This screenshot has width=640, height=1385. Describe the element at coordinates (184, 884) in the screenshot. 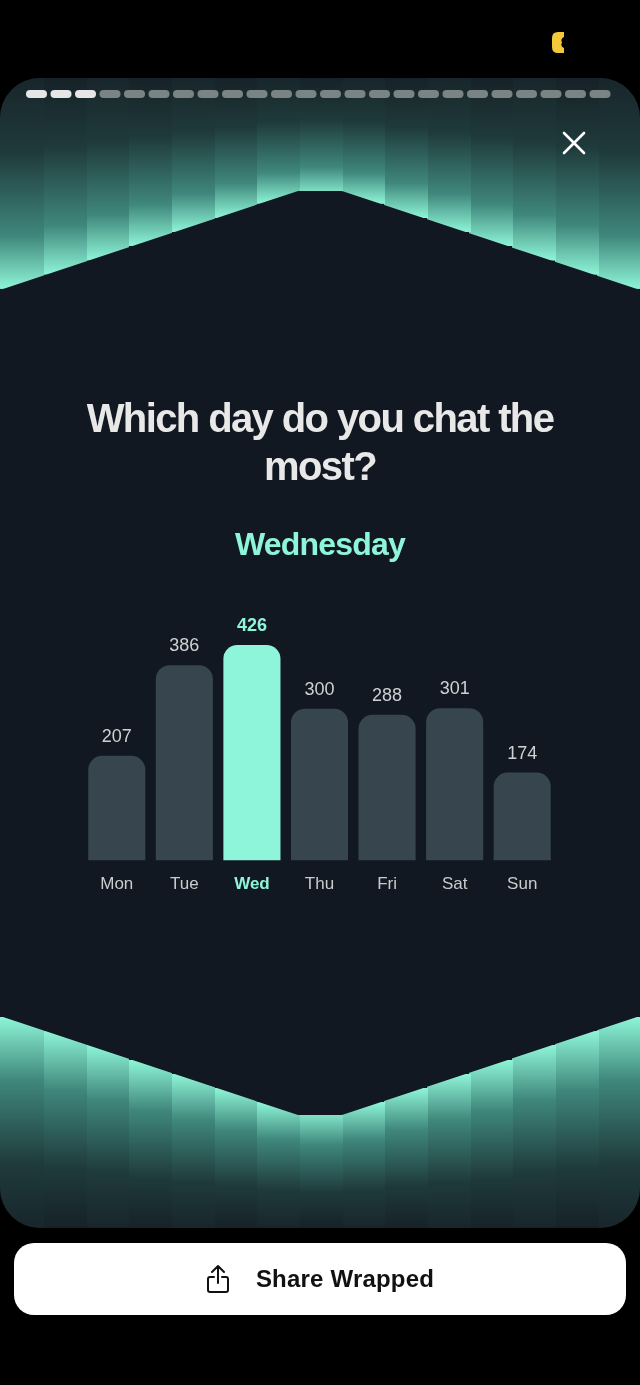

I see `x-tick-label: Tue` at that location.